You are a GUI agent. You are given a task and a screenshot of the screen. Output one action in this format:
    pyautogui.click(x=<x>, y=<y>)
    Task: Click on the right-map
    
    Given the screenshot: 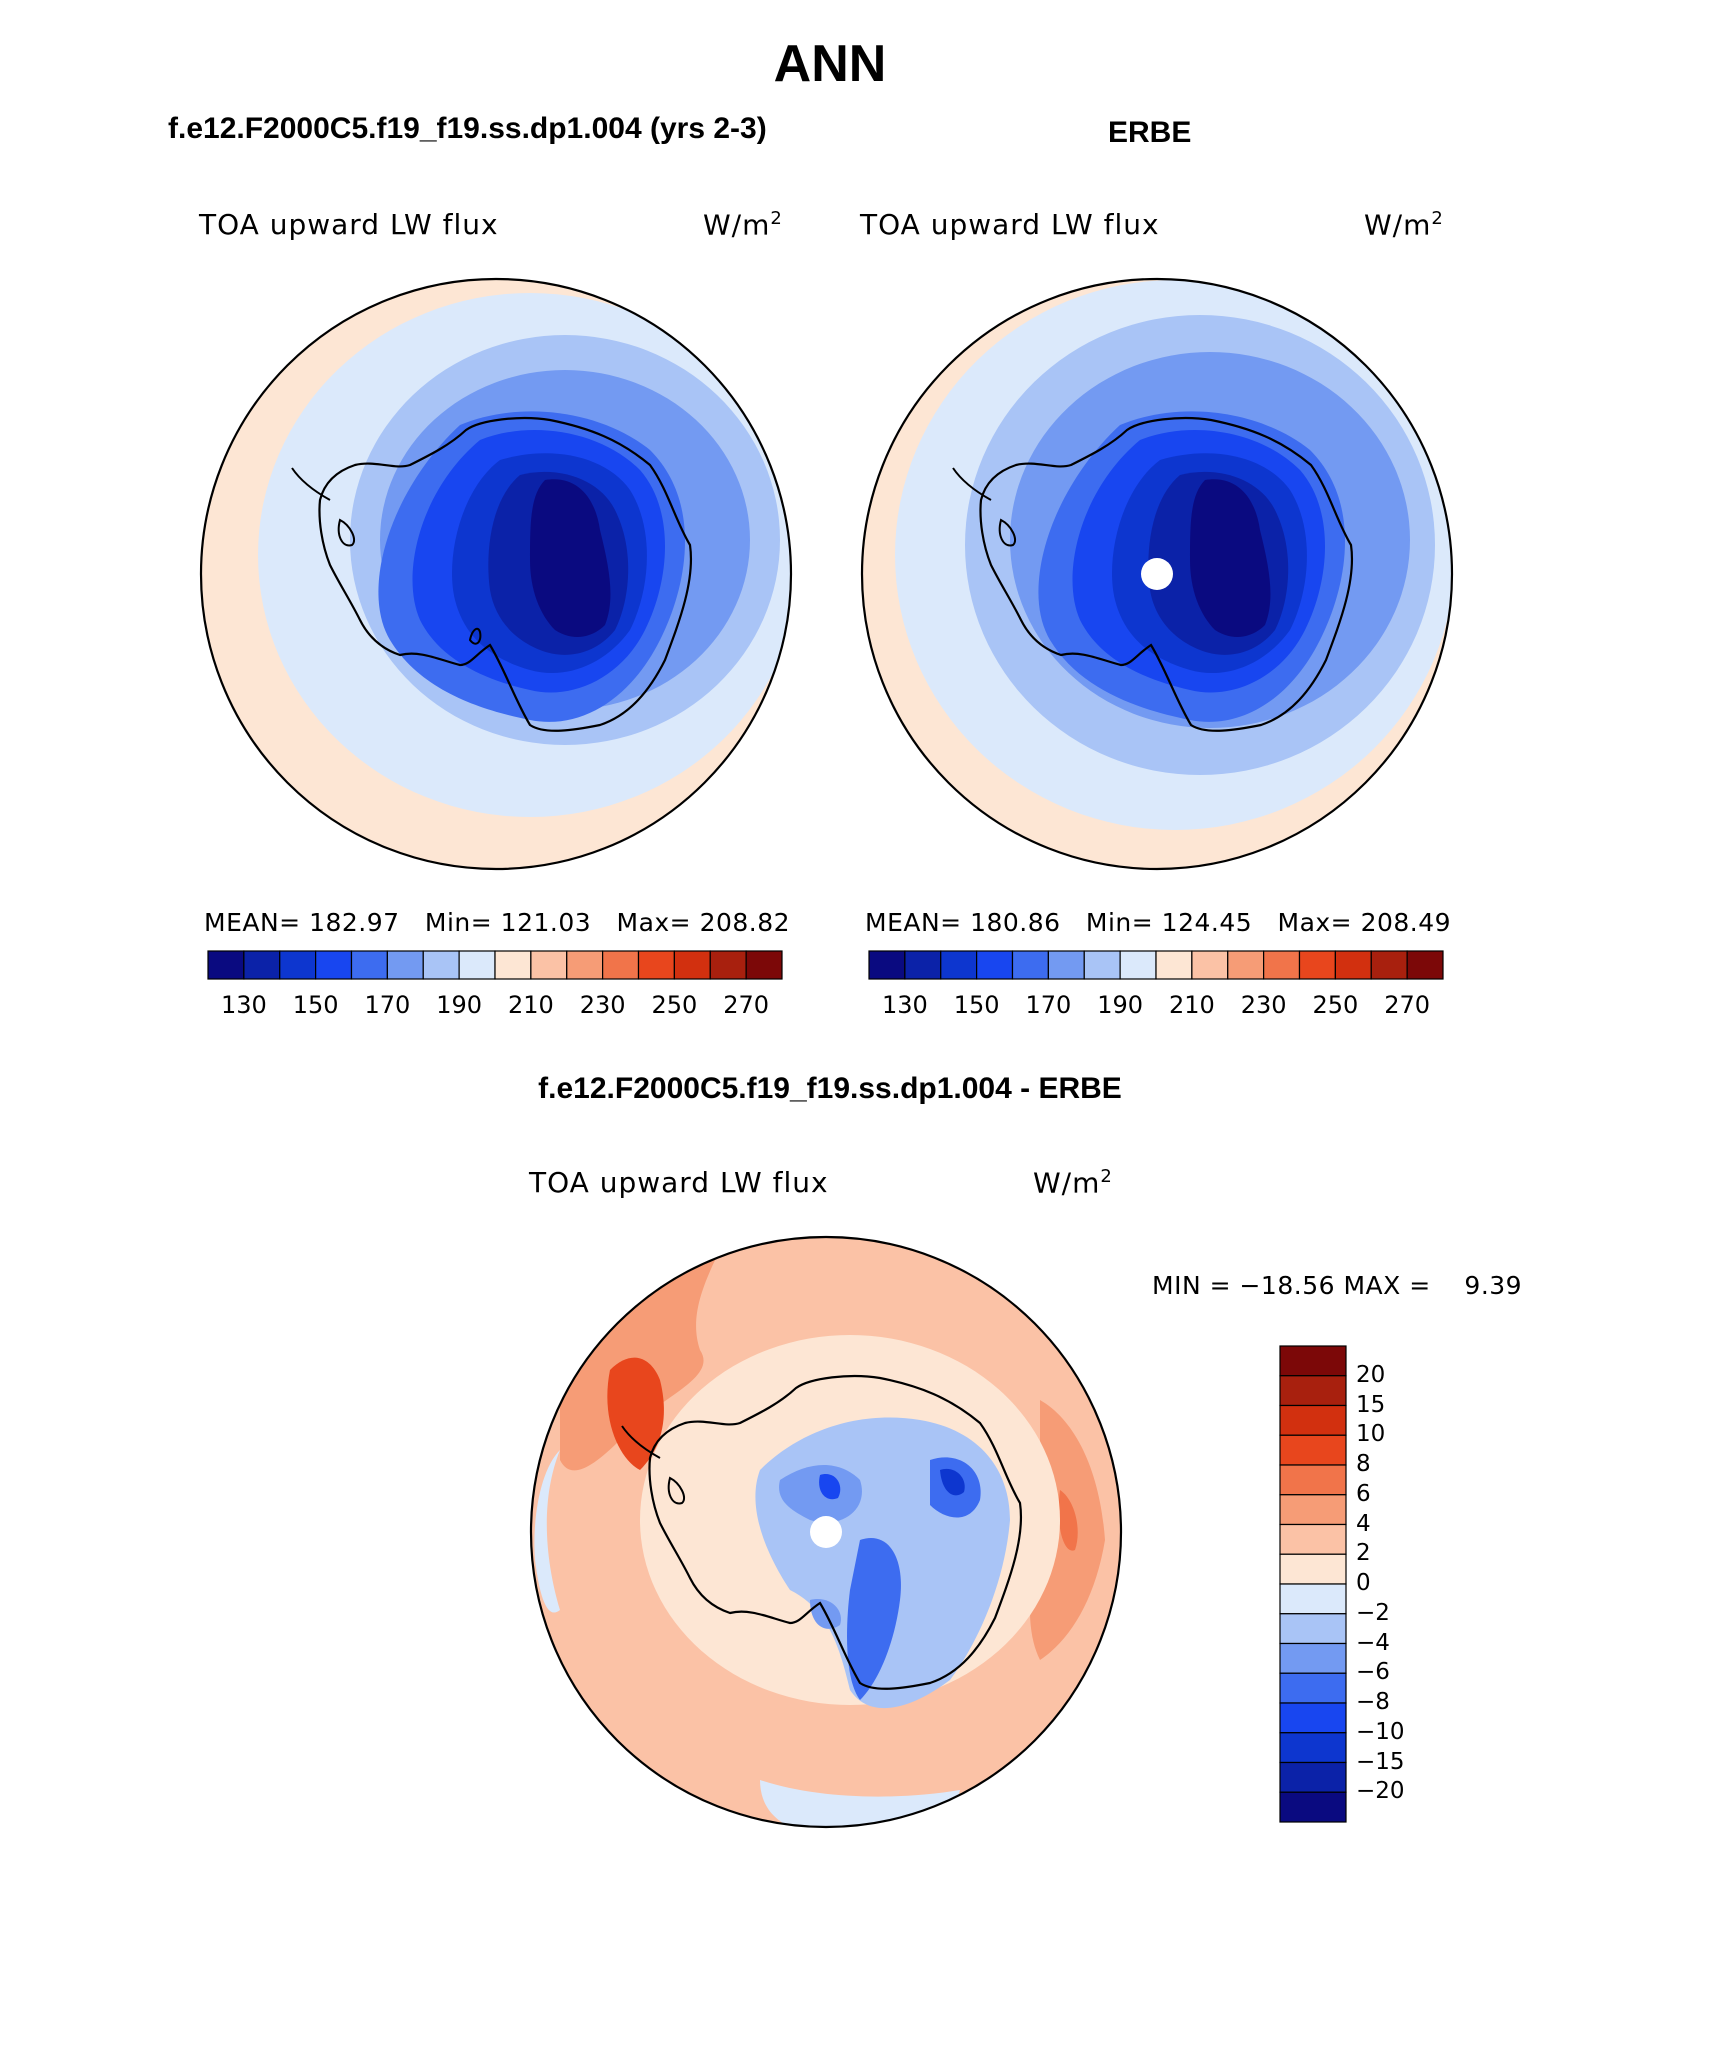 What is the action you would take?
    pyautogui.click(x=1157, y=574)
    